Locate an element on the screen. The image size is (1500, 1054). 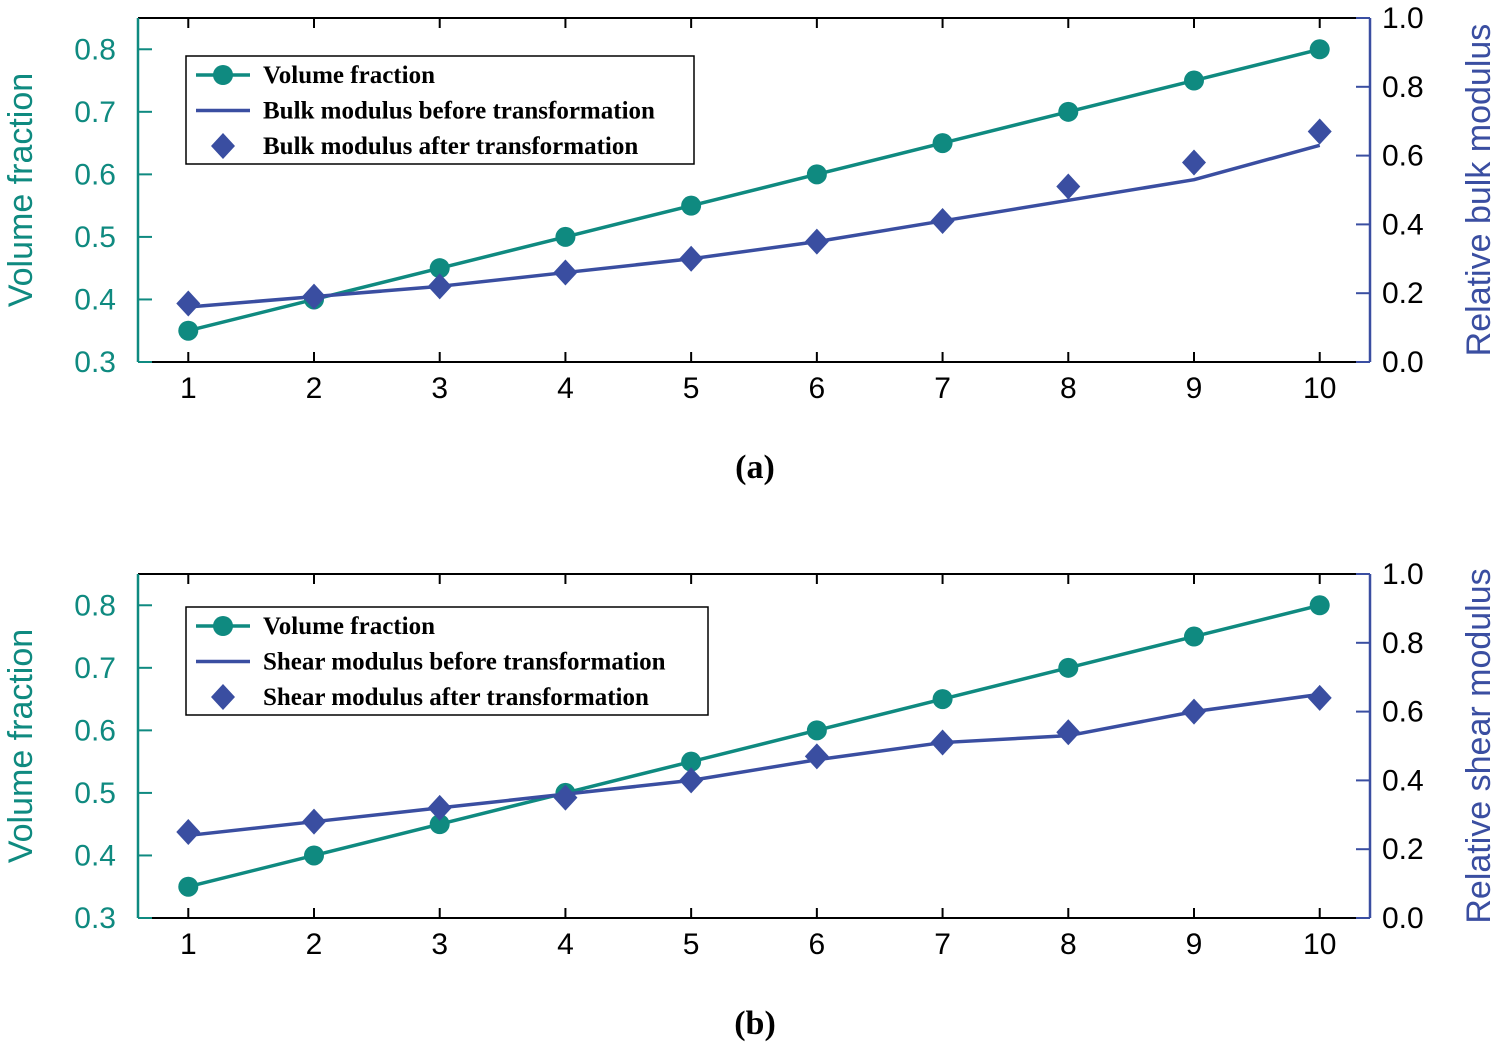
right-tick-label: 0.2 is located at coordinates (1403, 293).